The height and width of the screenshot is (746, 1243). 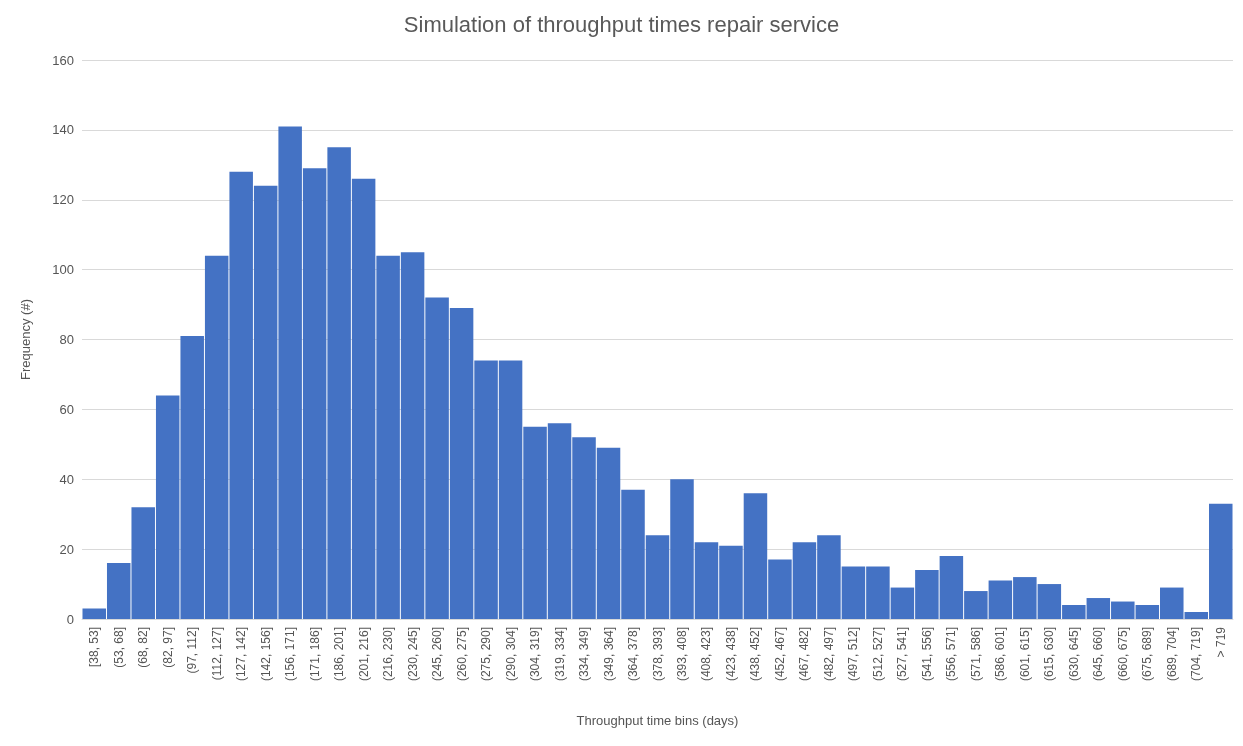 What do you see at coordinates (63, 130) in the screenshot?
I see `y-tick-label: 140` at bounding box center [63, 130].